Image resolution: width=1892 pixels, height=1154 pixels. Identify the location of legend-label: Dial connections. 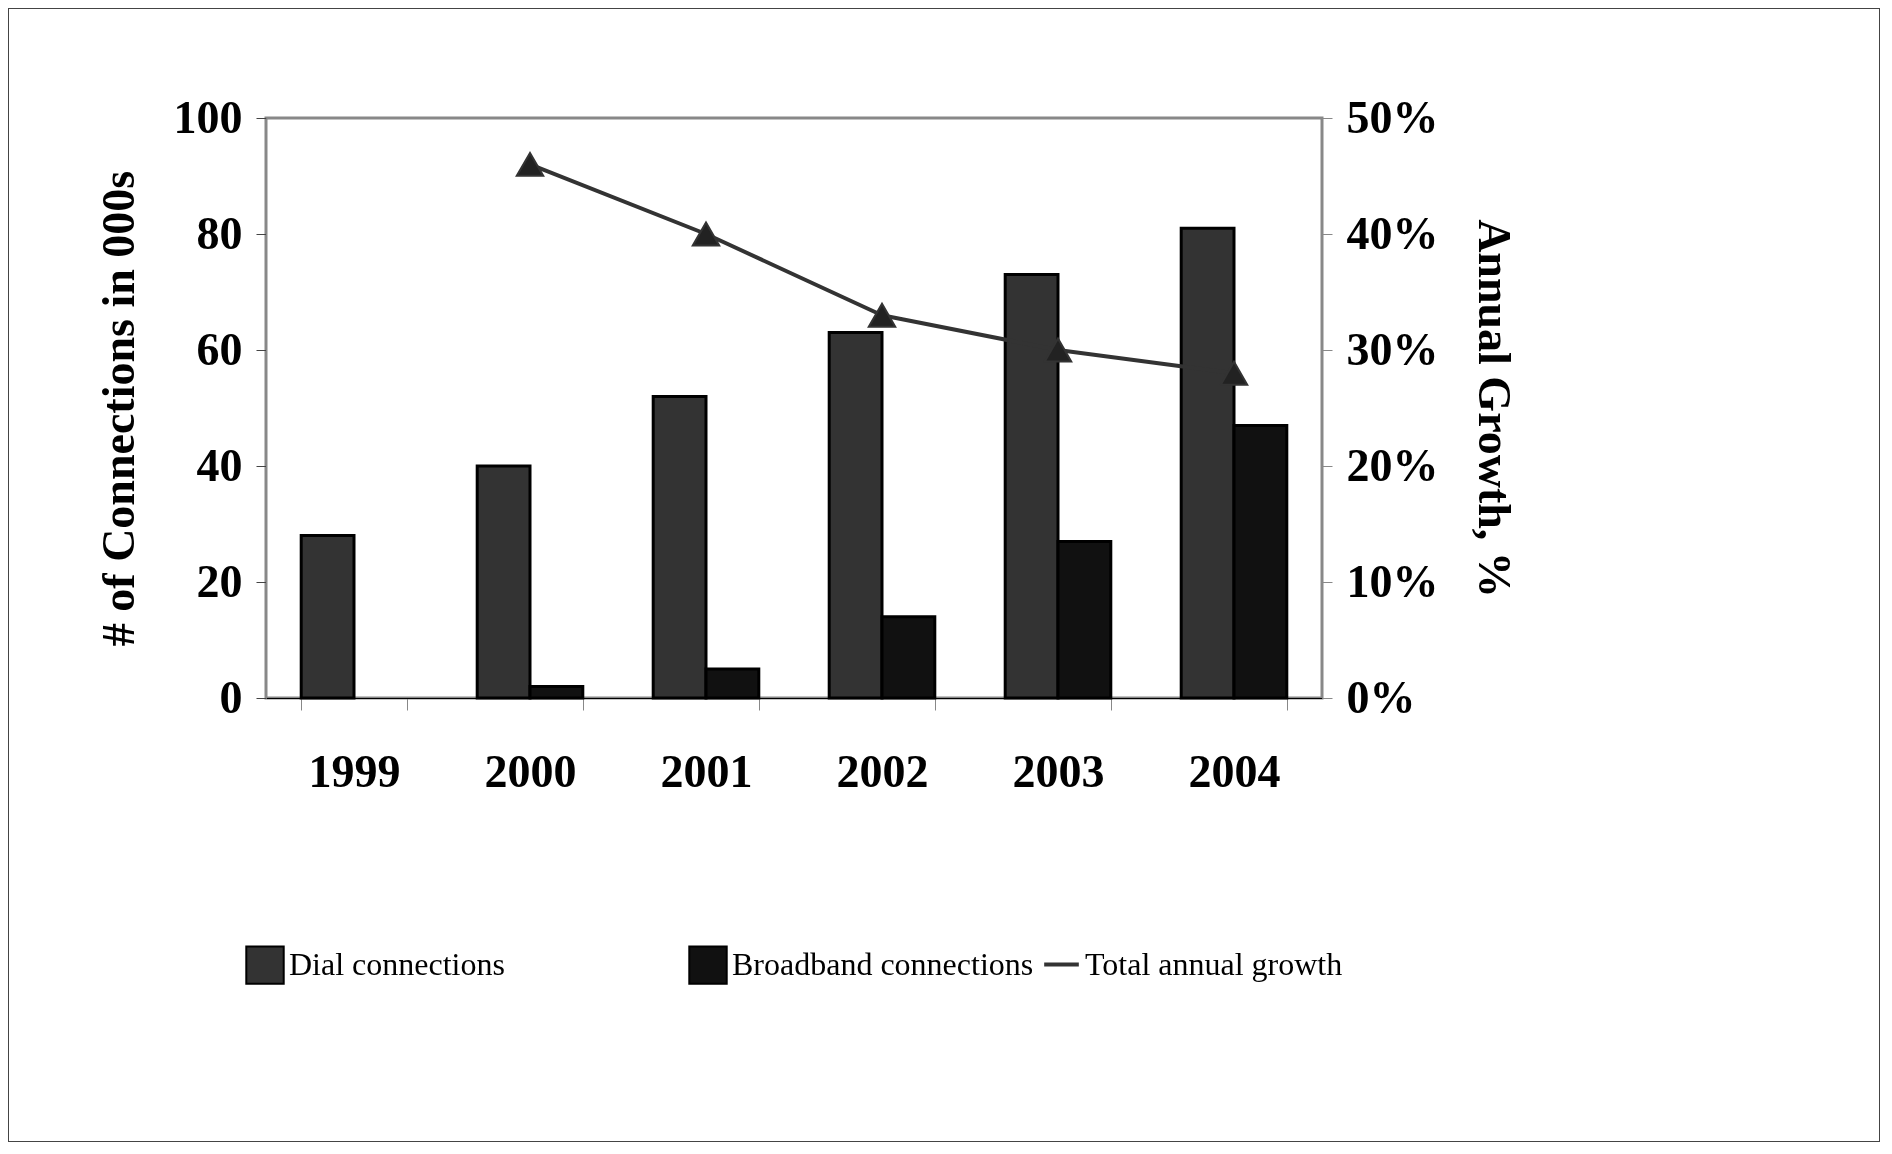
(397, 964).